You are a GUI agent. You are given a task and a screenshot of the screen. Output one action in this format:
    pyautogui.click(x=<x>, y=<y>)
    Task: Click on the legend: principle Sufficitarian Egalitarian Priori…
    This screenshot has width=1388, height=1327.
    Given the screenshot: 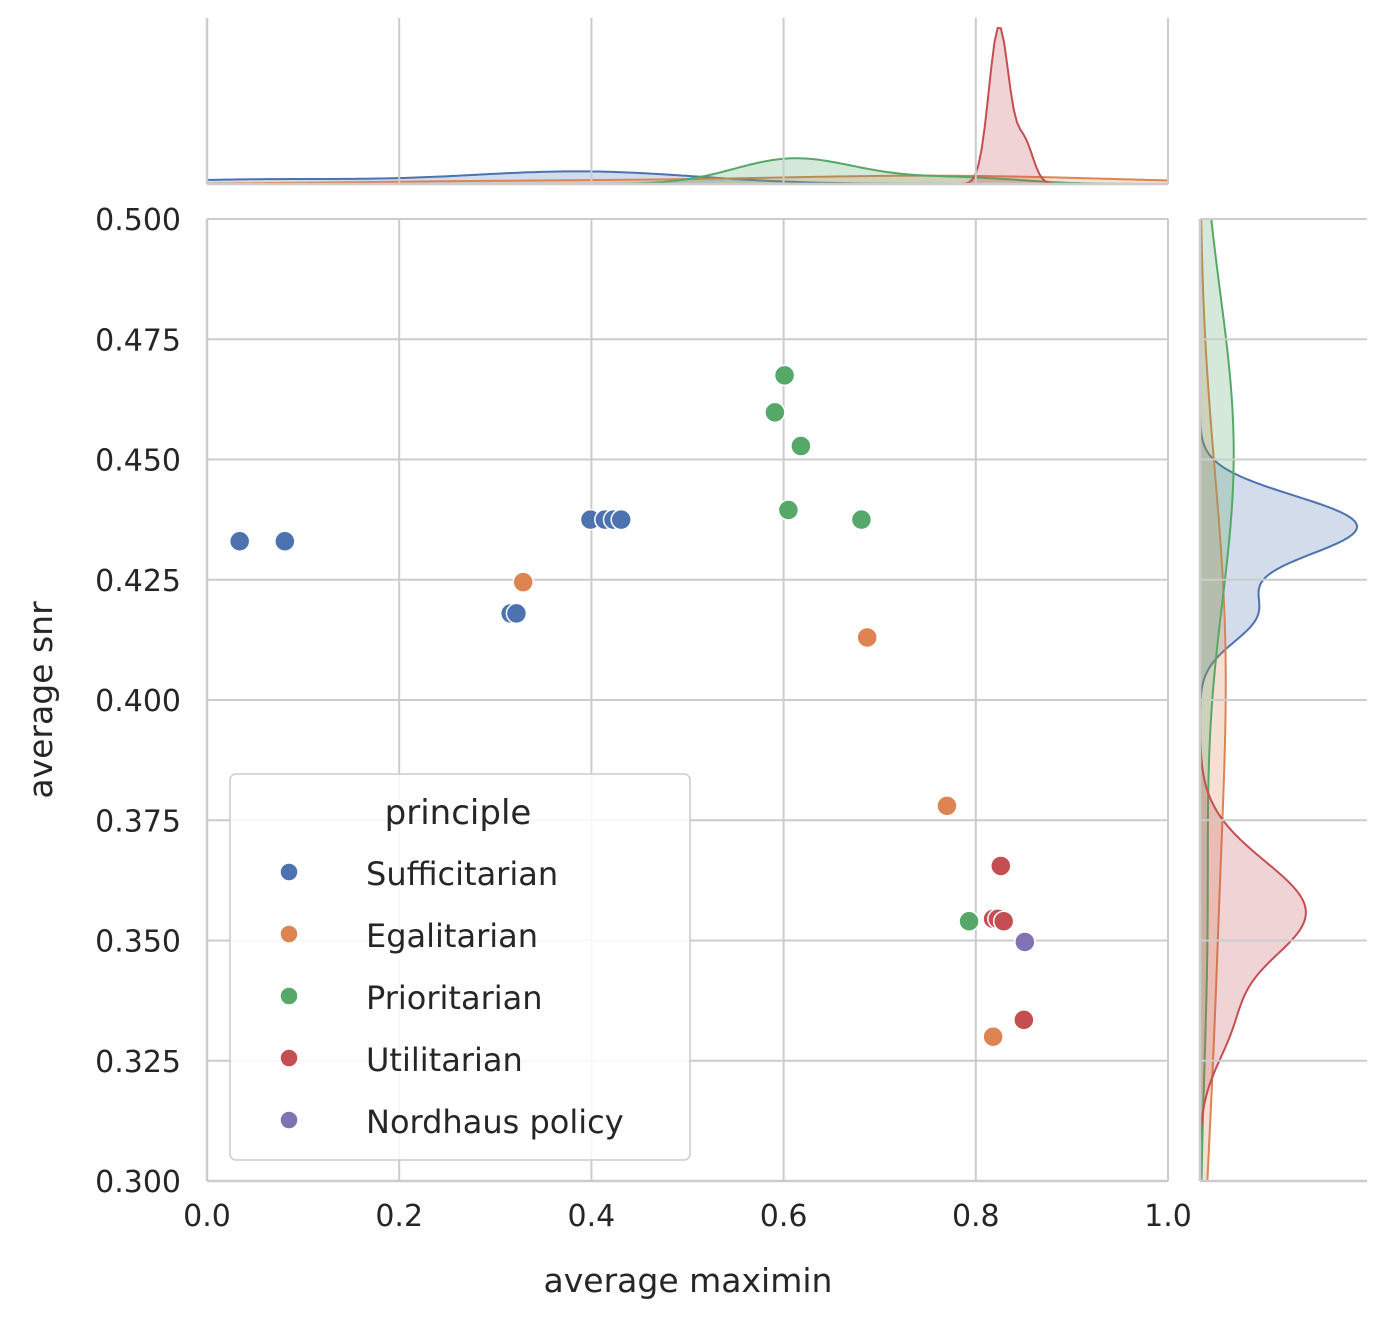 What is the action you would take?
    pyautogui.click(x=460, y=967)
    